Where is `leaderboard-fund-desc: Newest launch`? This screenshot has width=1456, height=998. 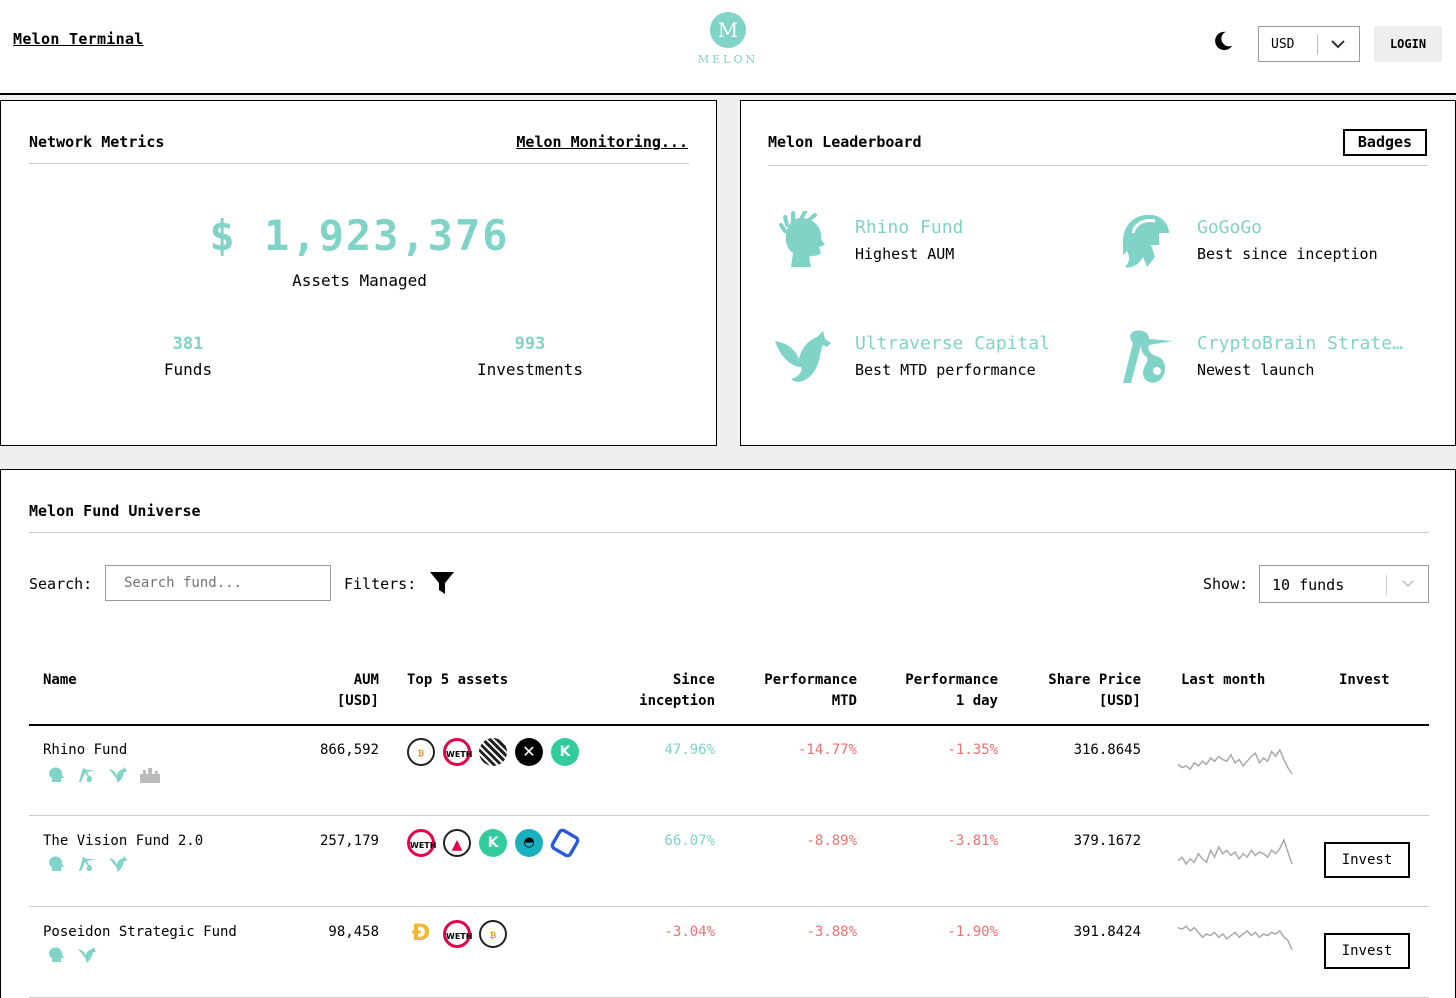 leaderboard-fund-desc: Newest launch is located at coordinates (1256, 370).